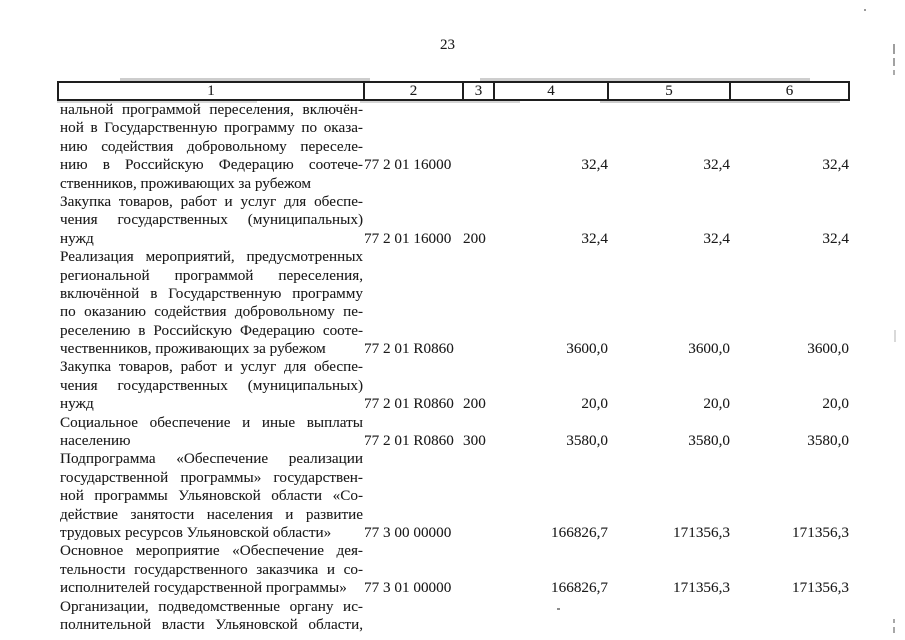  Describe the element at coordinates (551, 91) in the screenshot. I see `column-header-4: 4` at that location.